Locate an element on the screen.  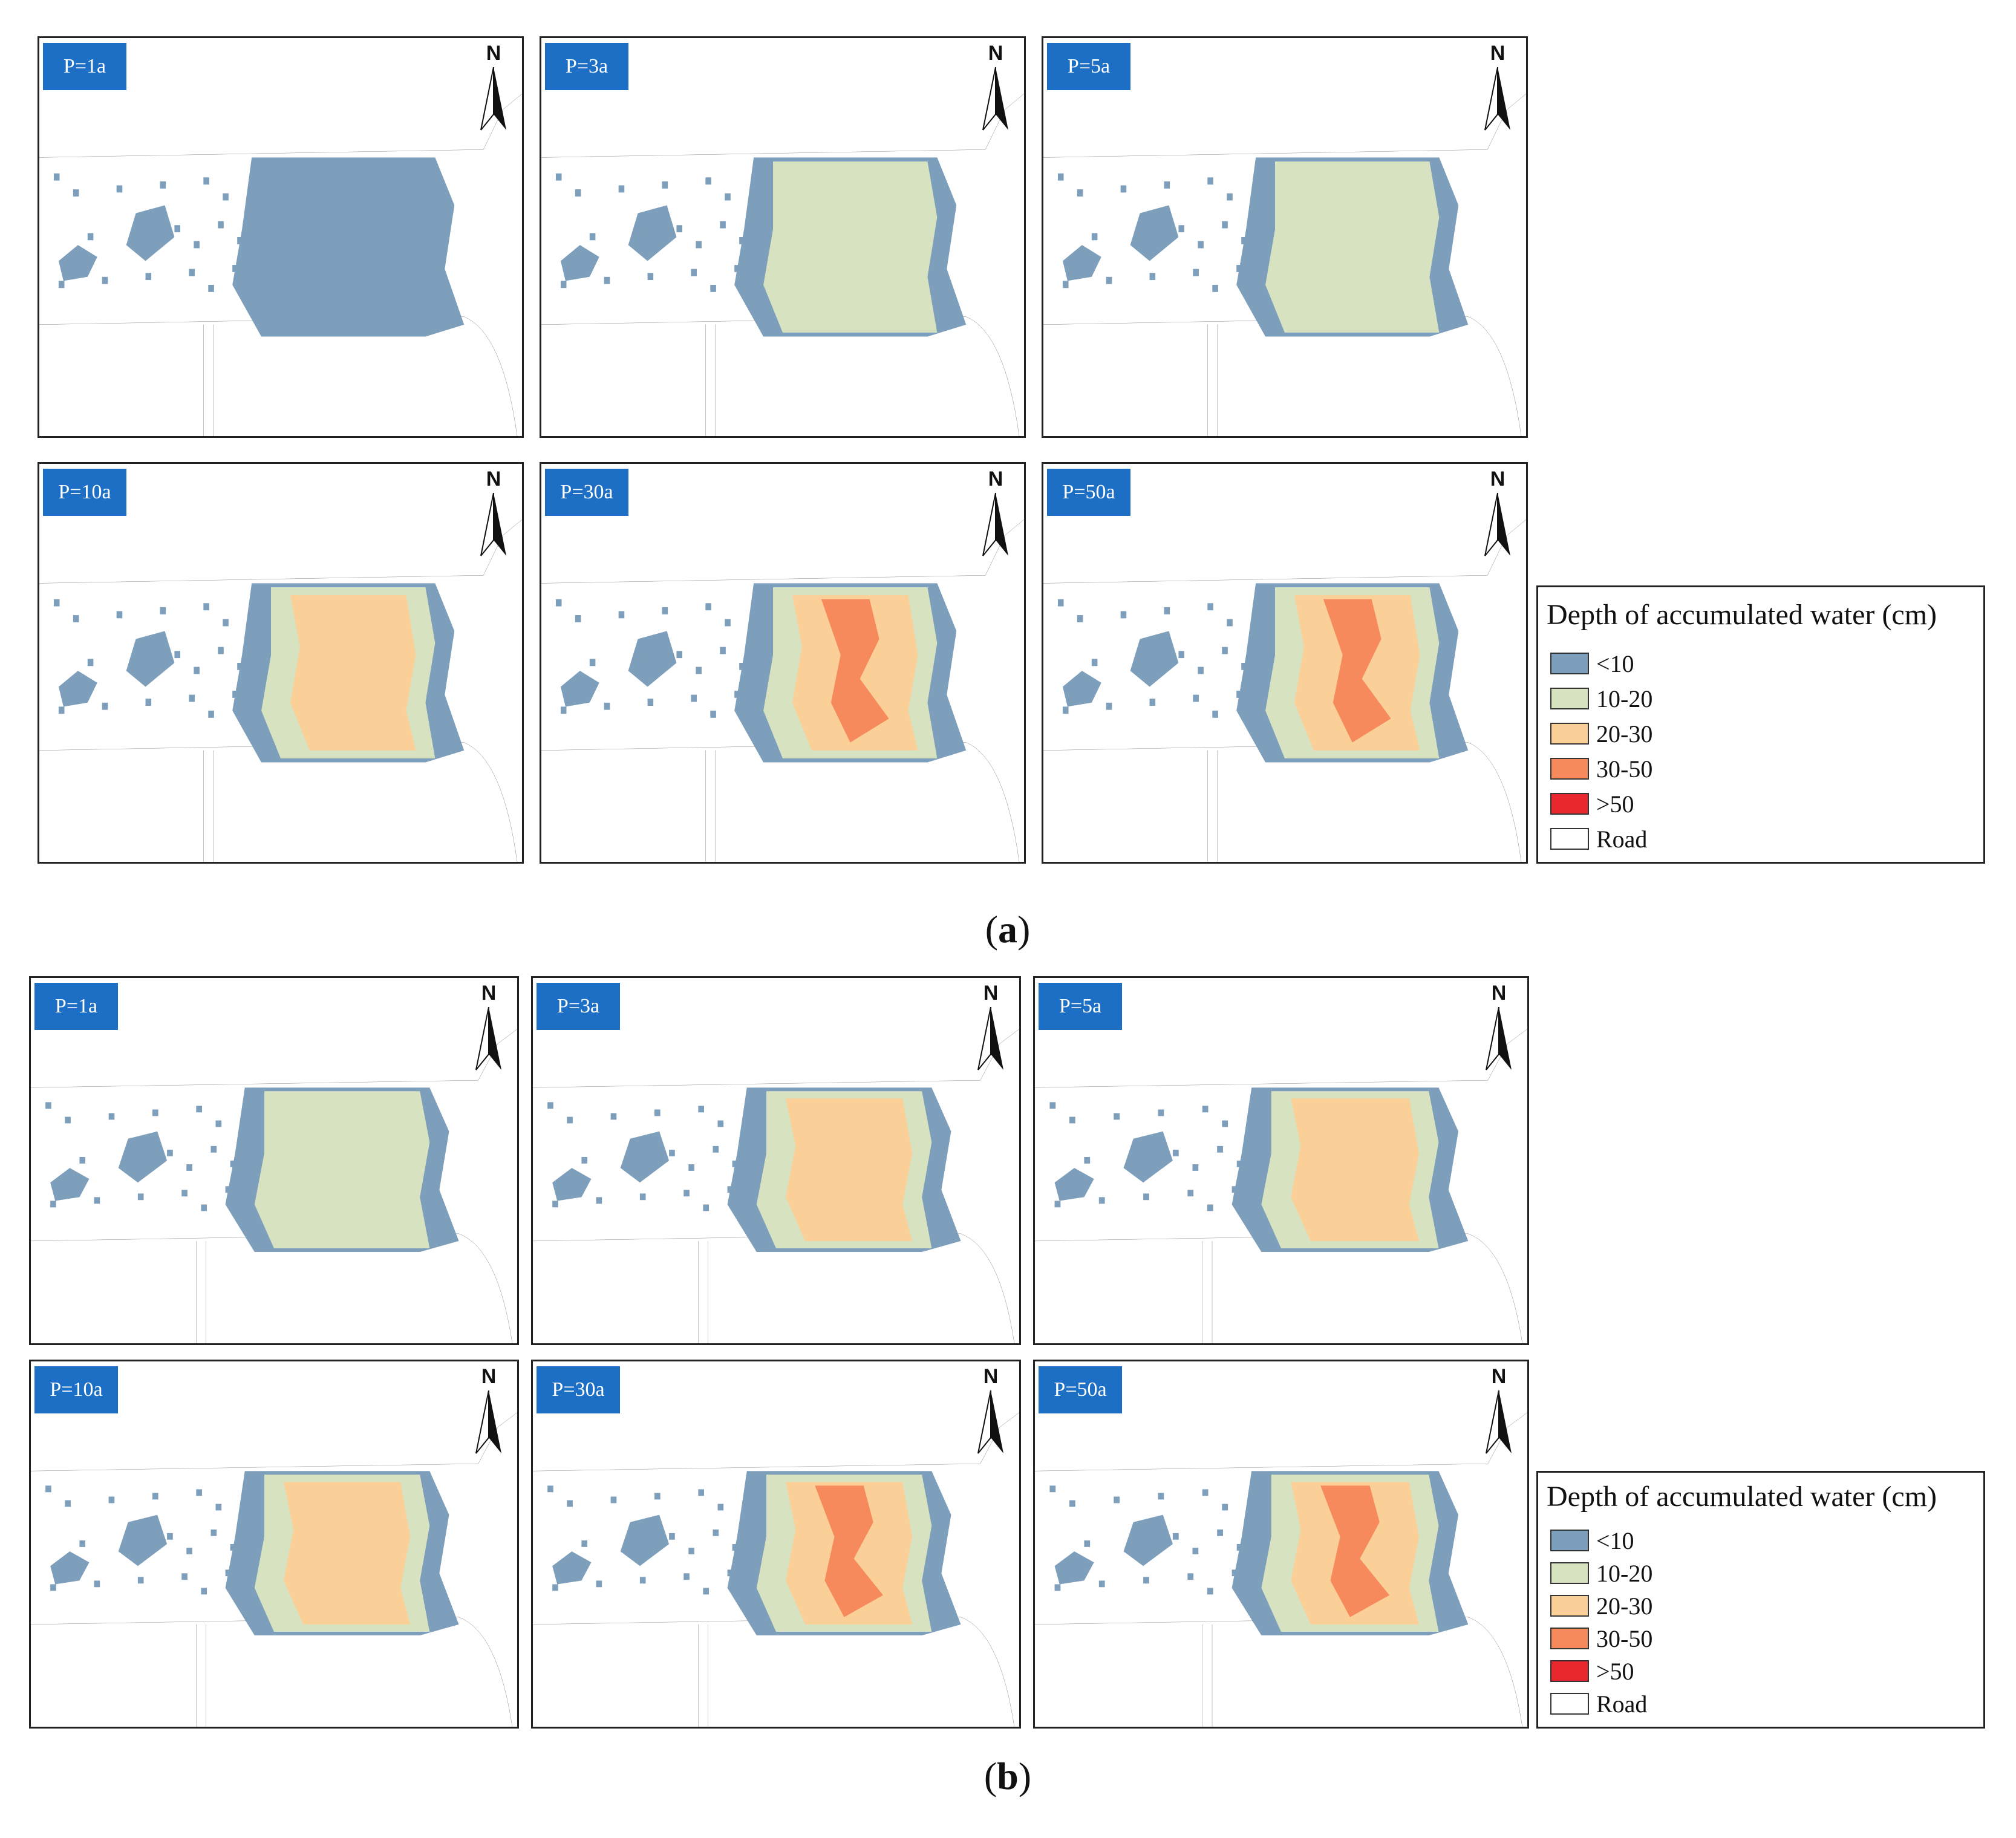
water-depth-zone-lt10 is located at coordinates (1081, 263).